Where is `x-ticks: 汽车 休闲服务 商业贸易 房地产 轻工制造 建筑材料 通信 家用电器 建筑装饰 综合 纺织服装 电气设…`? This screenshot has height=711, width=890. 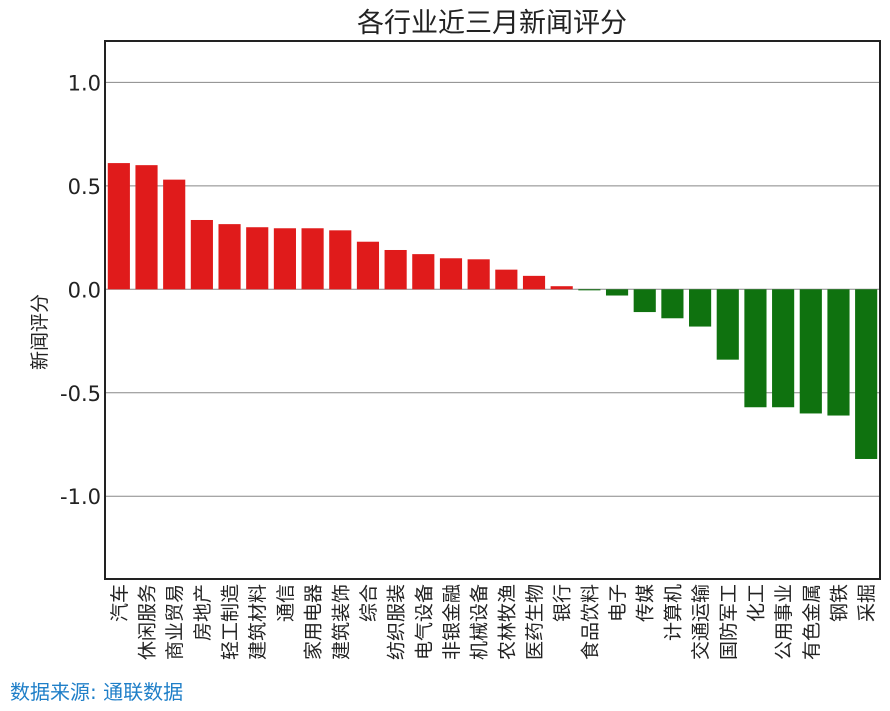 x-ticks: 汽车 休闲服务 商业贸易 房地产 轻工制造 建筑材料 通信 家用电器 建筑装饰 综合 纺织服装 电气设… is located at coordinates (493, 622).